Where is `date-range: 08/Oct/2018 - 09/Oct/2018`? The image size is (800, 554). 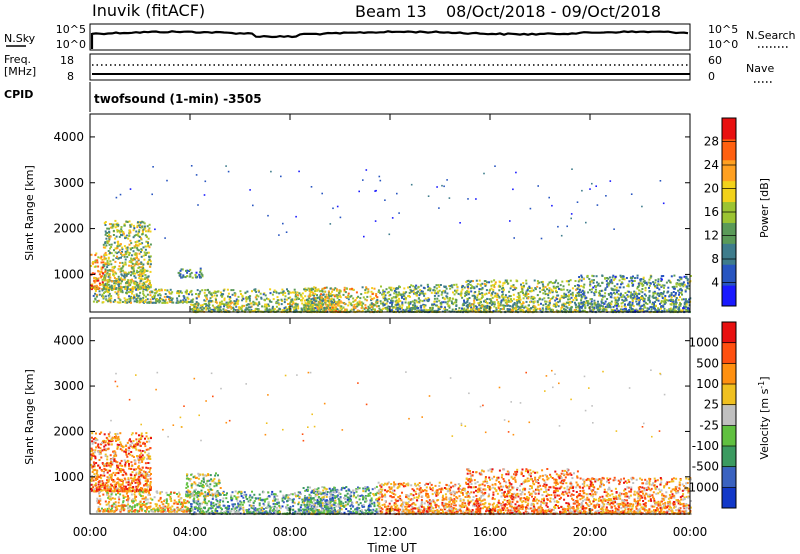
date-range: 08/Oct/2018 - 09/Oct/2018 is located at coordinates (553, 11).